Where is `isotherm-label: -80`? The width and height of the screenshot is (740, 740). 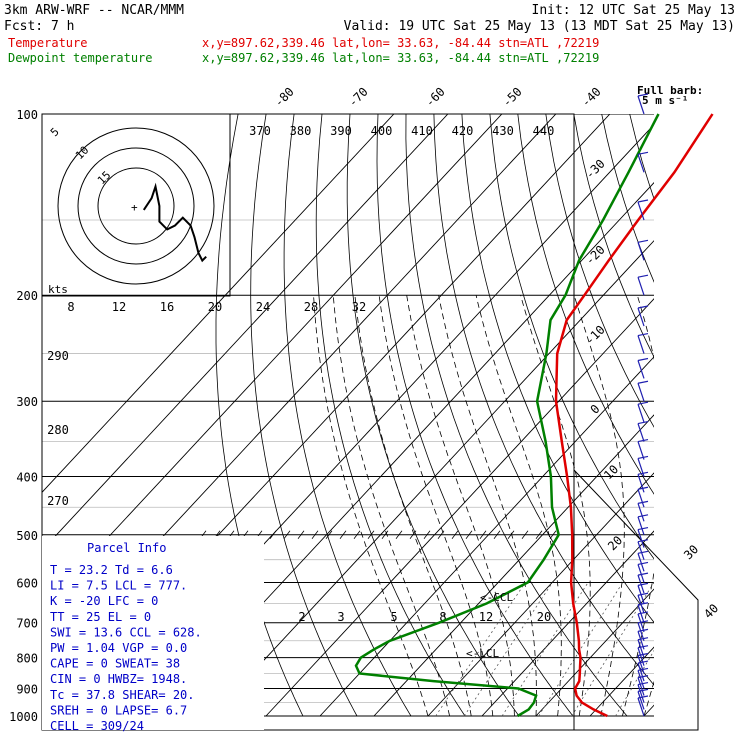 isotherm-label: -80 is located at coordinates (284, 97).